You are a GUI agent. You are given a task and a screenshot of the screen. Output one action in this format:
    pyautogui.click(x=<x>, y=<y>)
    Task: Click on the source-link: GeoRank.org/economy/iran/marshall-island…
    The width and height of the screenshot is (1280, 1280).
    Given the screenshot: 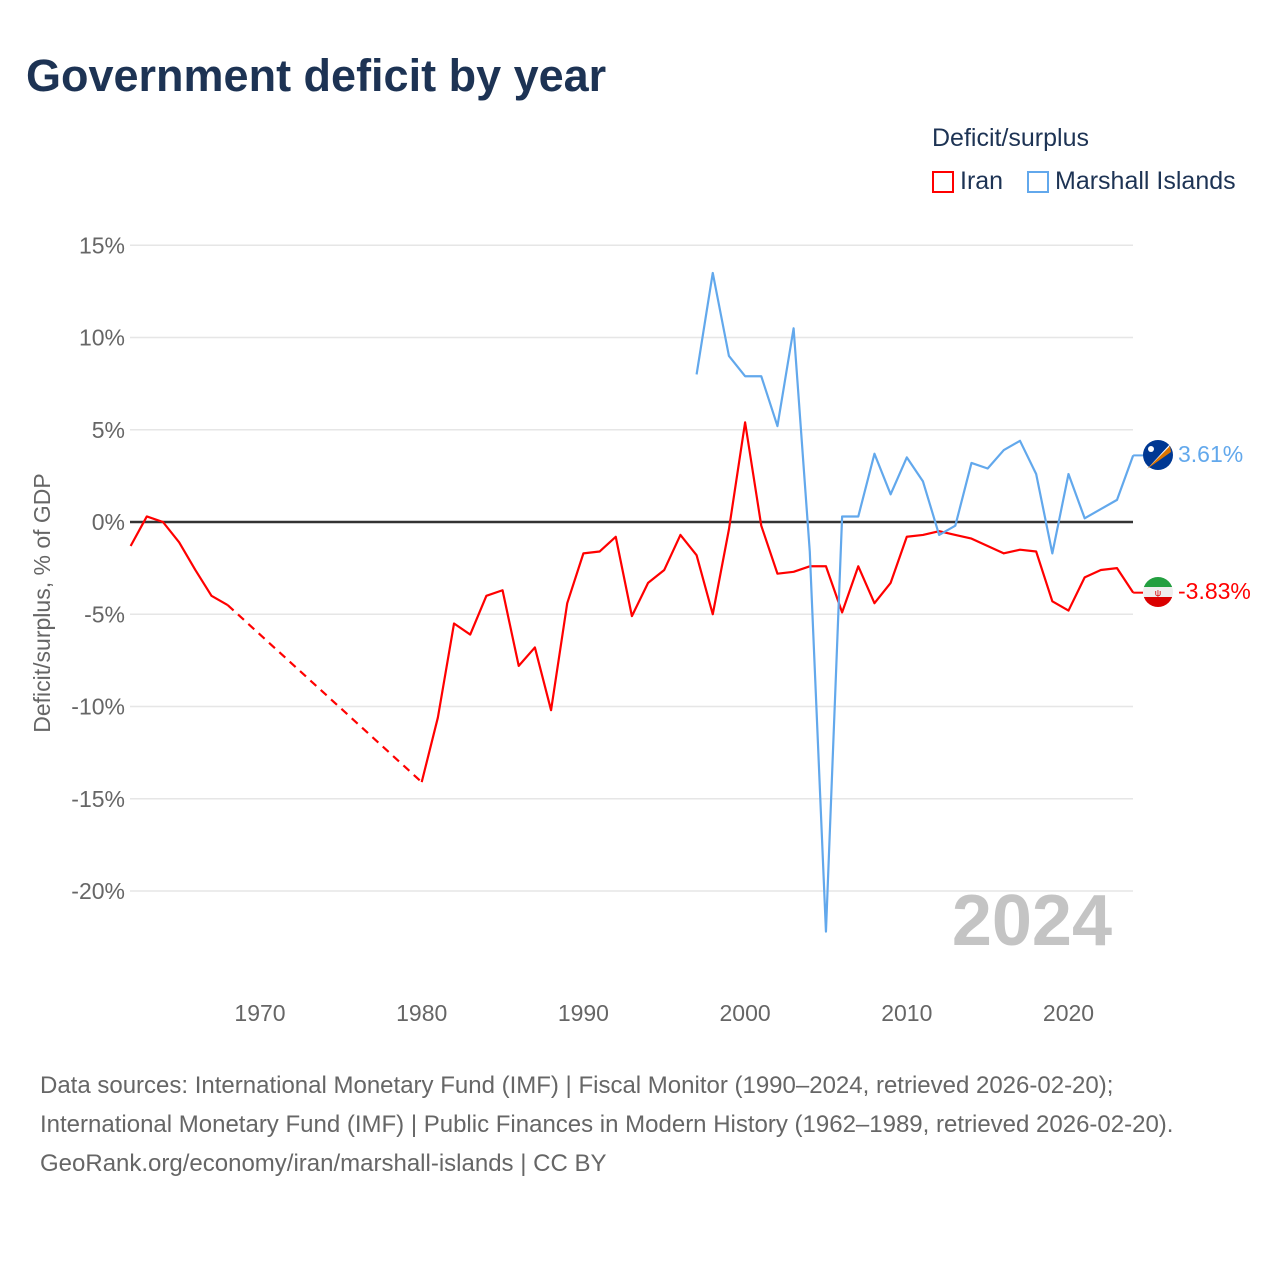 What is the action you would take?
    pyautogui.click(x=323, y=1163)
    